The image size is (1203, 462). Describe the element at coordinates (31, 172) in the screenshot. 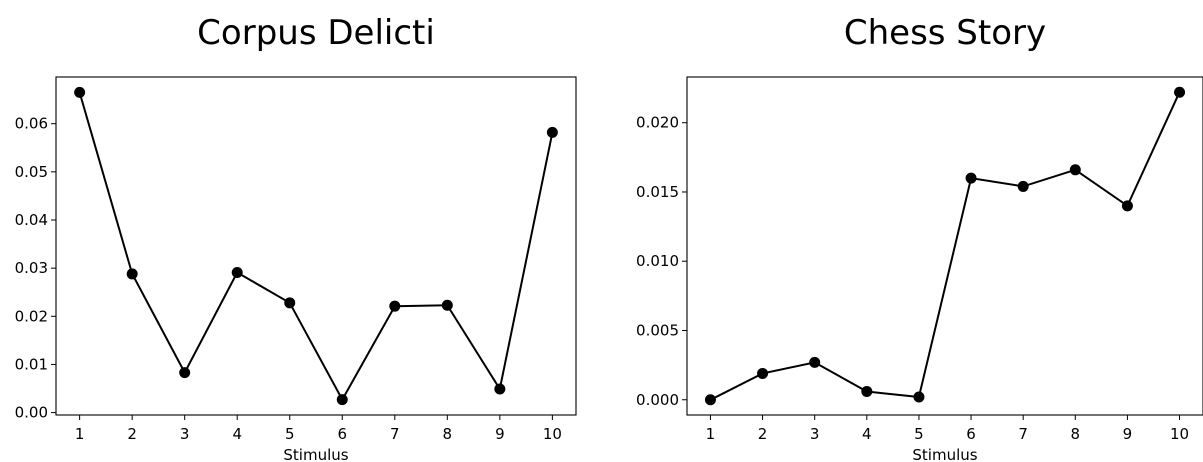

I see `y-tick-label: 0.05` at that location.